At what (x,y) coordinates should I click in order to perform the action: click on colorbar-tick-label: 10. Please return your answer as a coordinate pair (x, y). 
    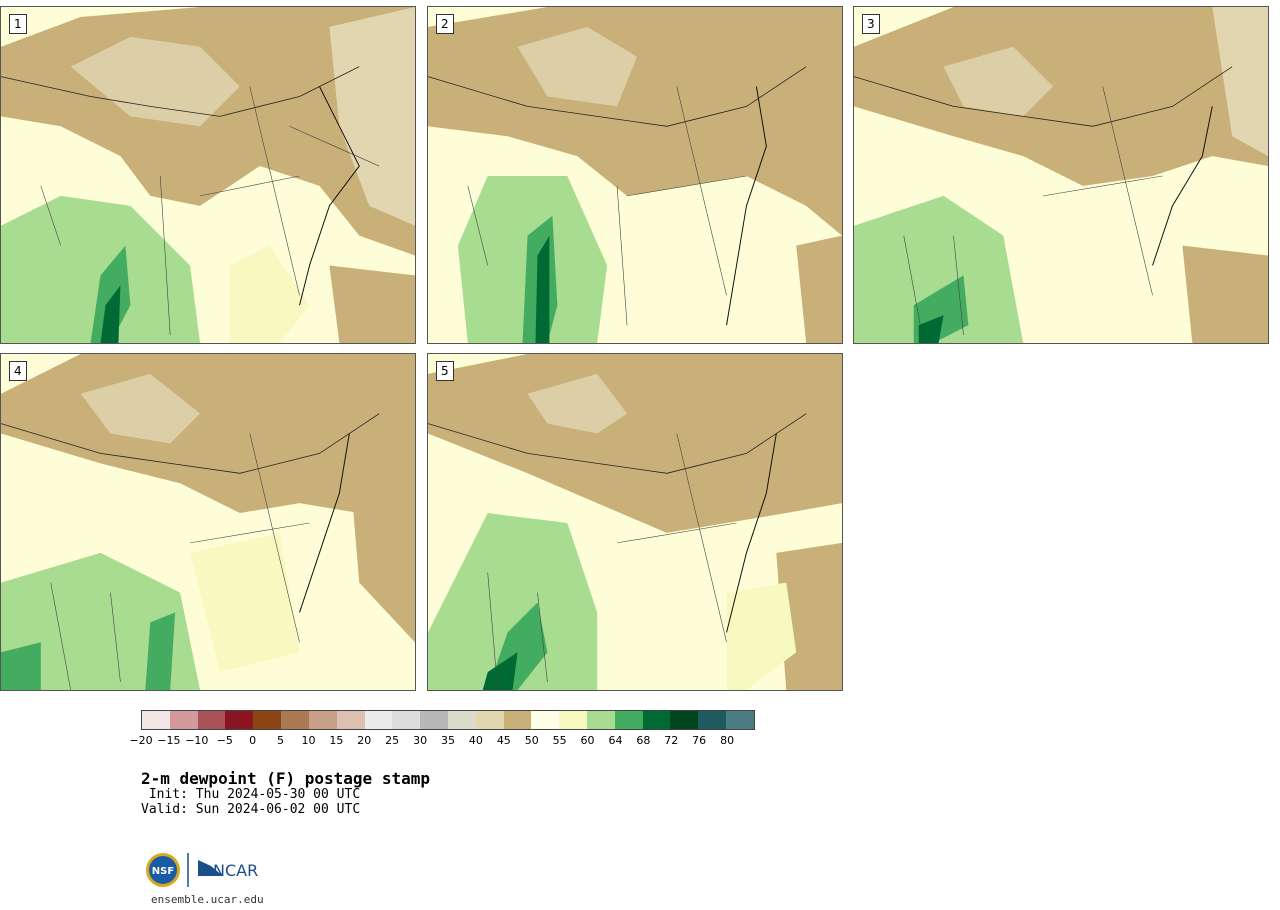
    Looking at the image, I should click on (308, 740).